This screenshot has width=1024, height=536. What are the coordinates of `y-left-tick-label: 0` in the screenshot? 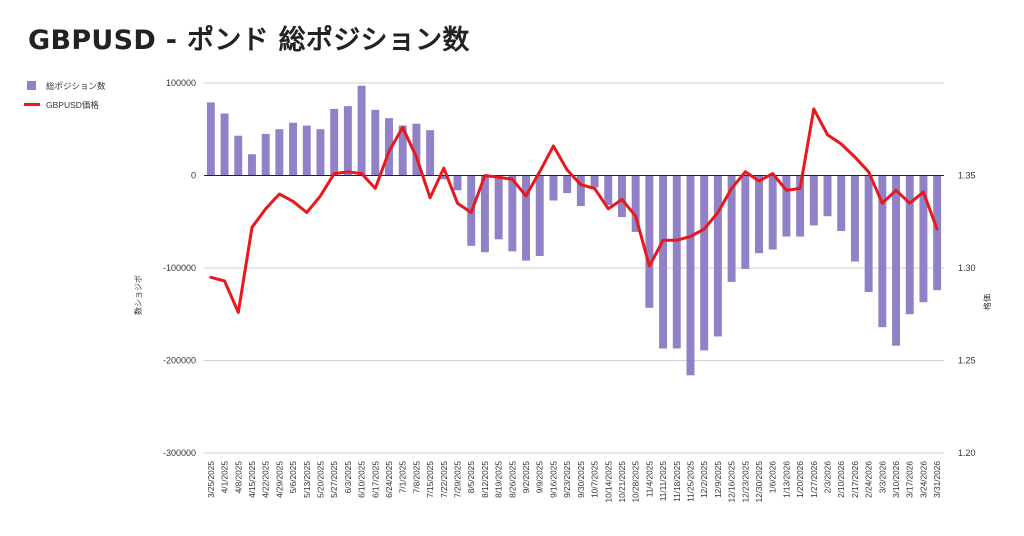 It's located at (193, 176).